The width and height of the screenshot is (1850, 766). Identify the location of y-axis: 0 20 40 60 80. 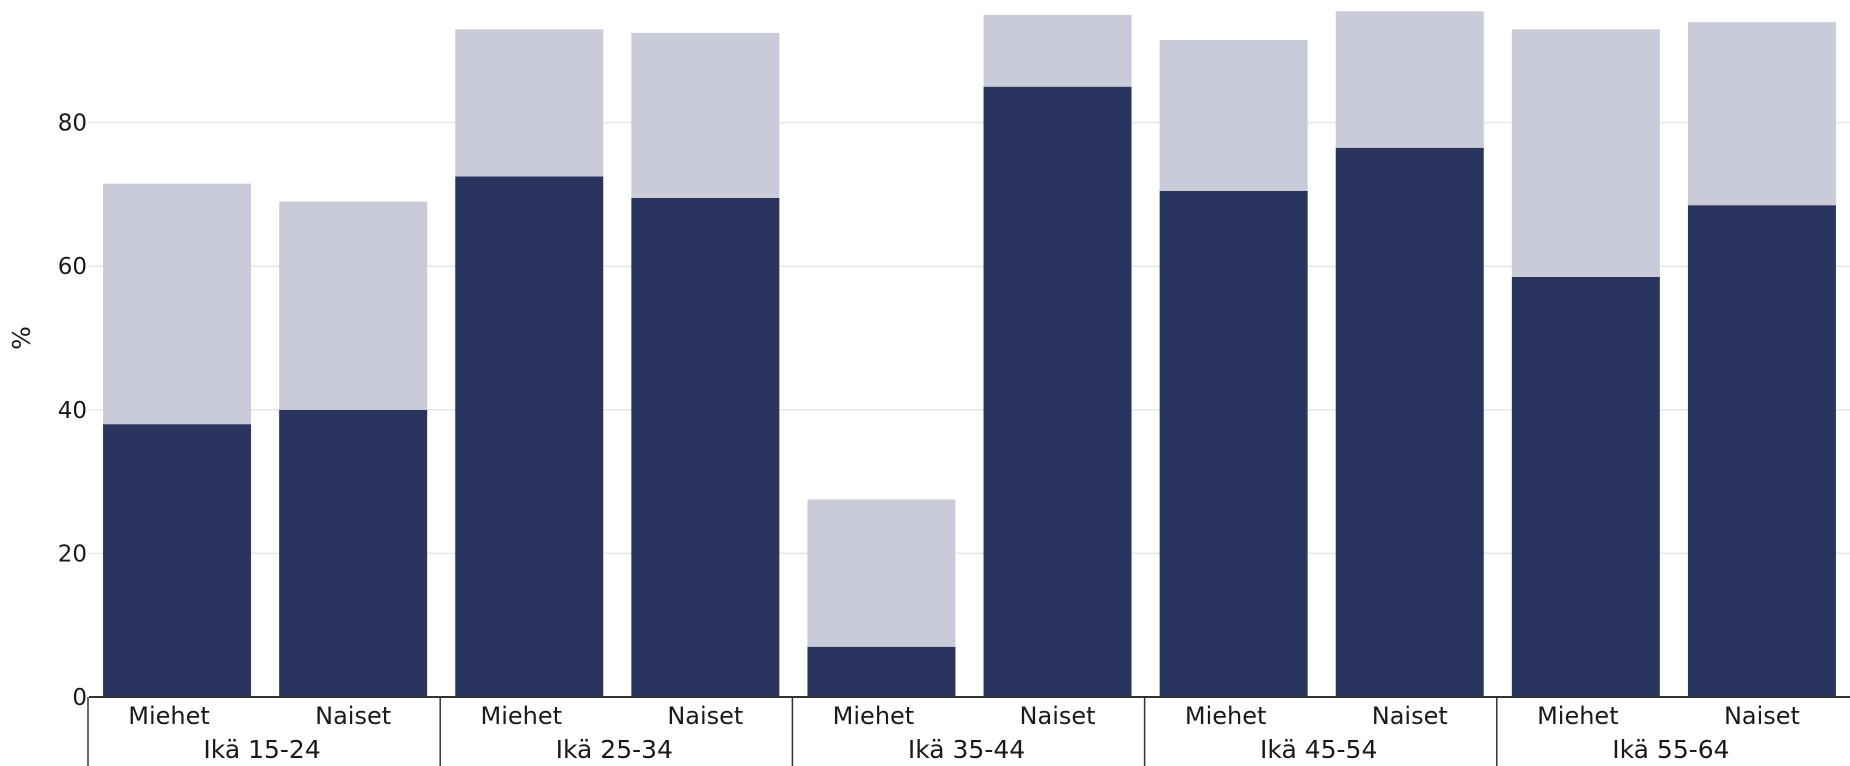
(72, 411).